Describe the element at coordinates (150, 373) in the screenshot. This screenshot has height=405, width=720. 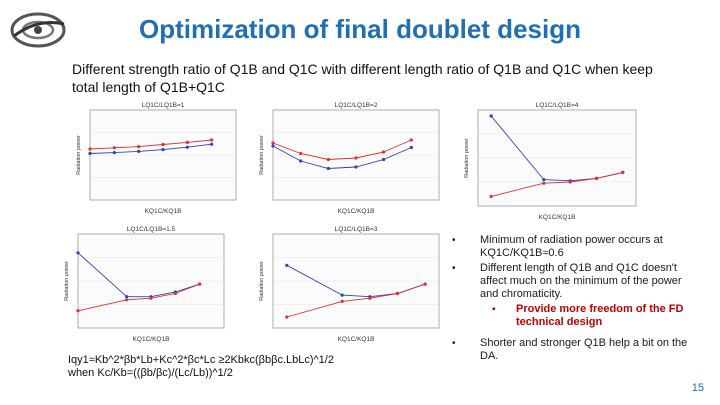
I see `formula-line-2: when Kc/Kb=((βb/βc)/(Lc/Lb))^1/2` at that location.